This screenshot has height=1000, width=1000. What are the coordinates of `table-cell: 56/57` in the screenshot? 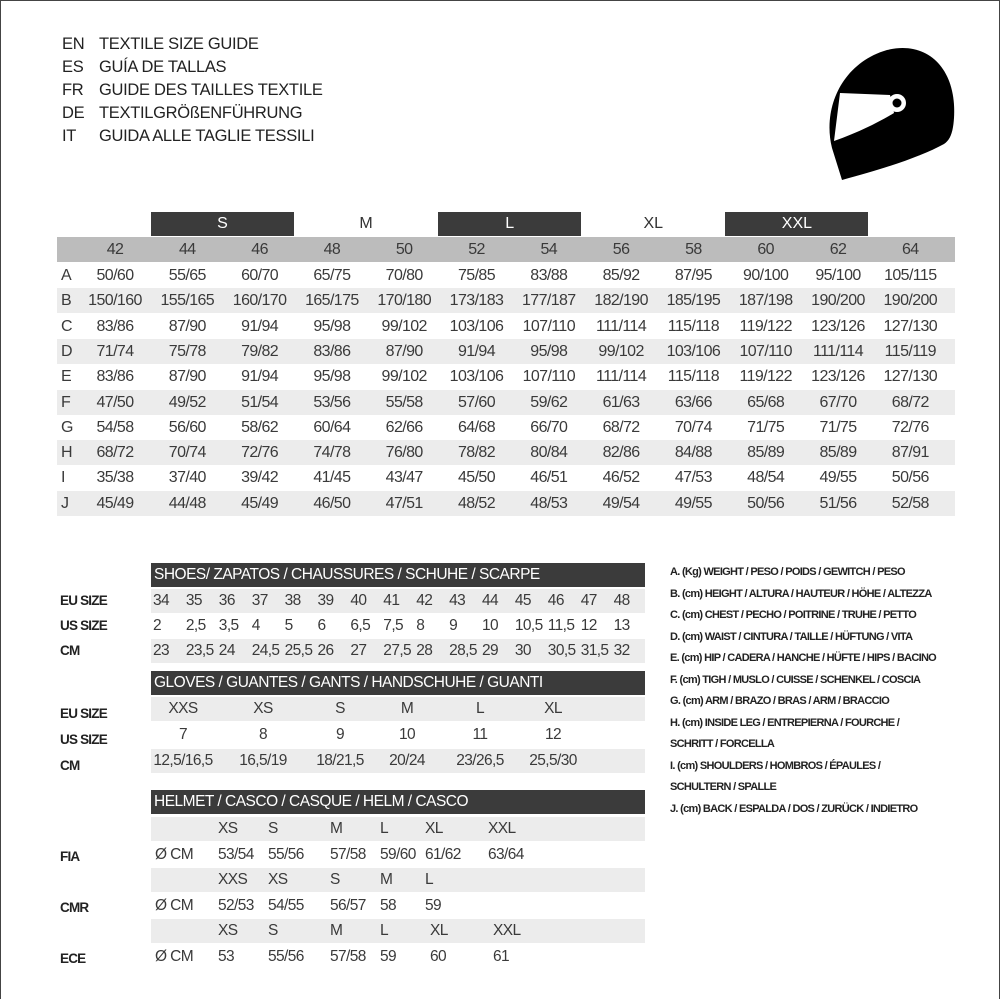 It's located at (348, 905).